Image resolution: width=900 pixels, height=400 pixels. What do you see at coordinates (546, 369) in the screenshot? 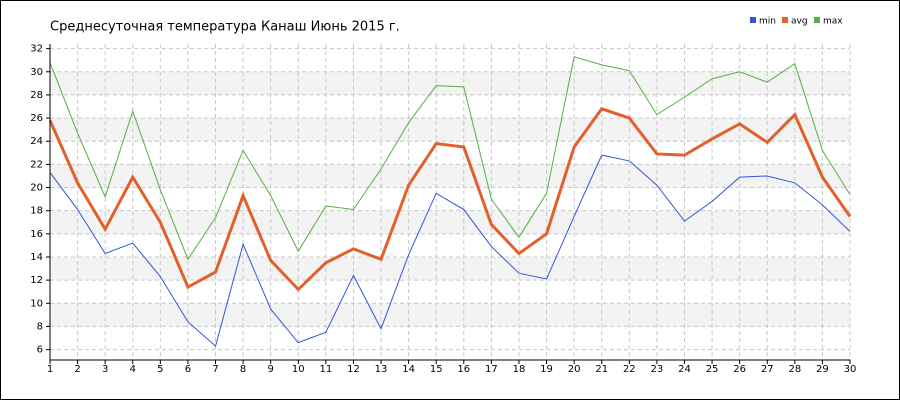
I see `x-tick-label: 19` at bounding box center [546, 369].